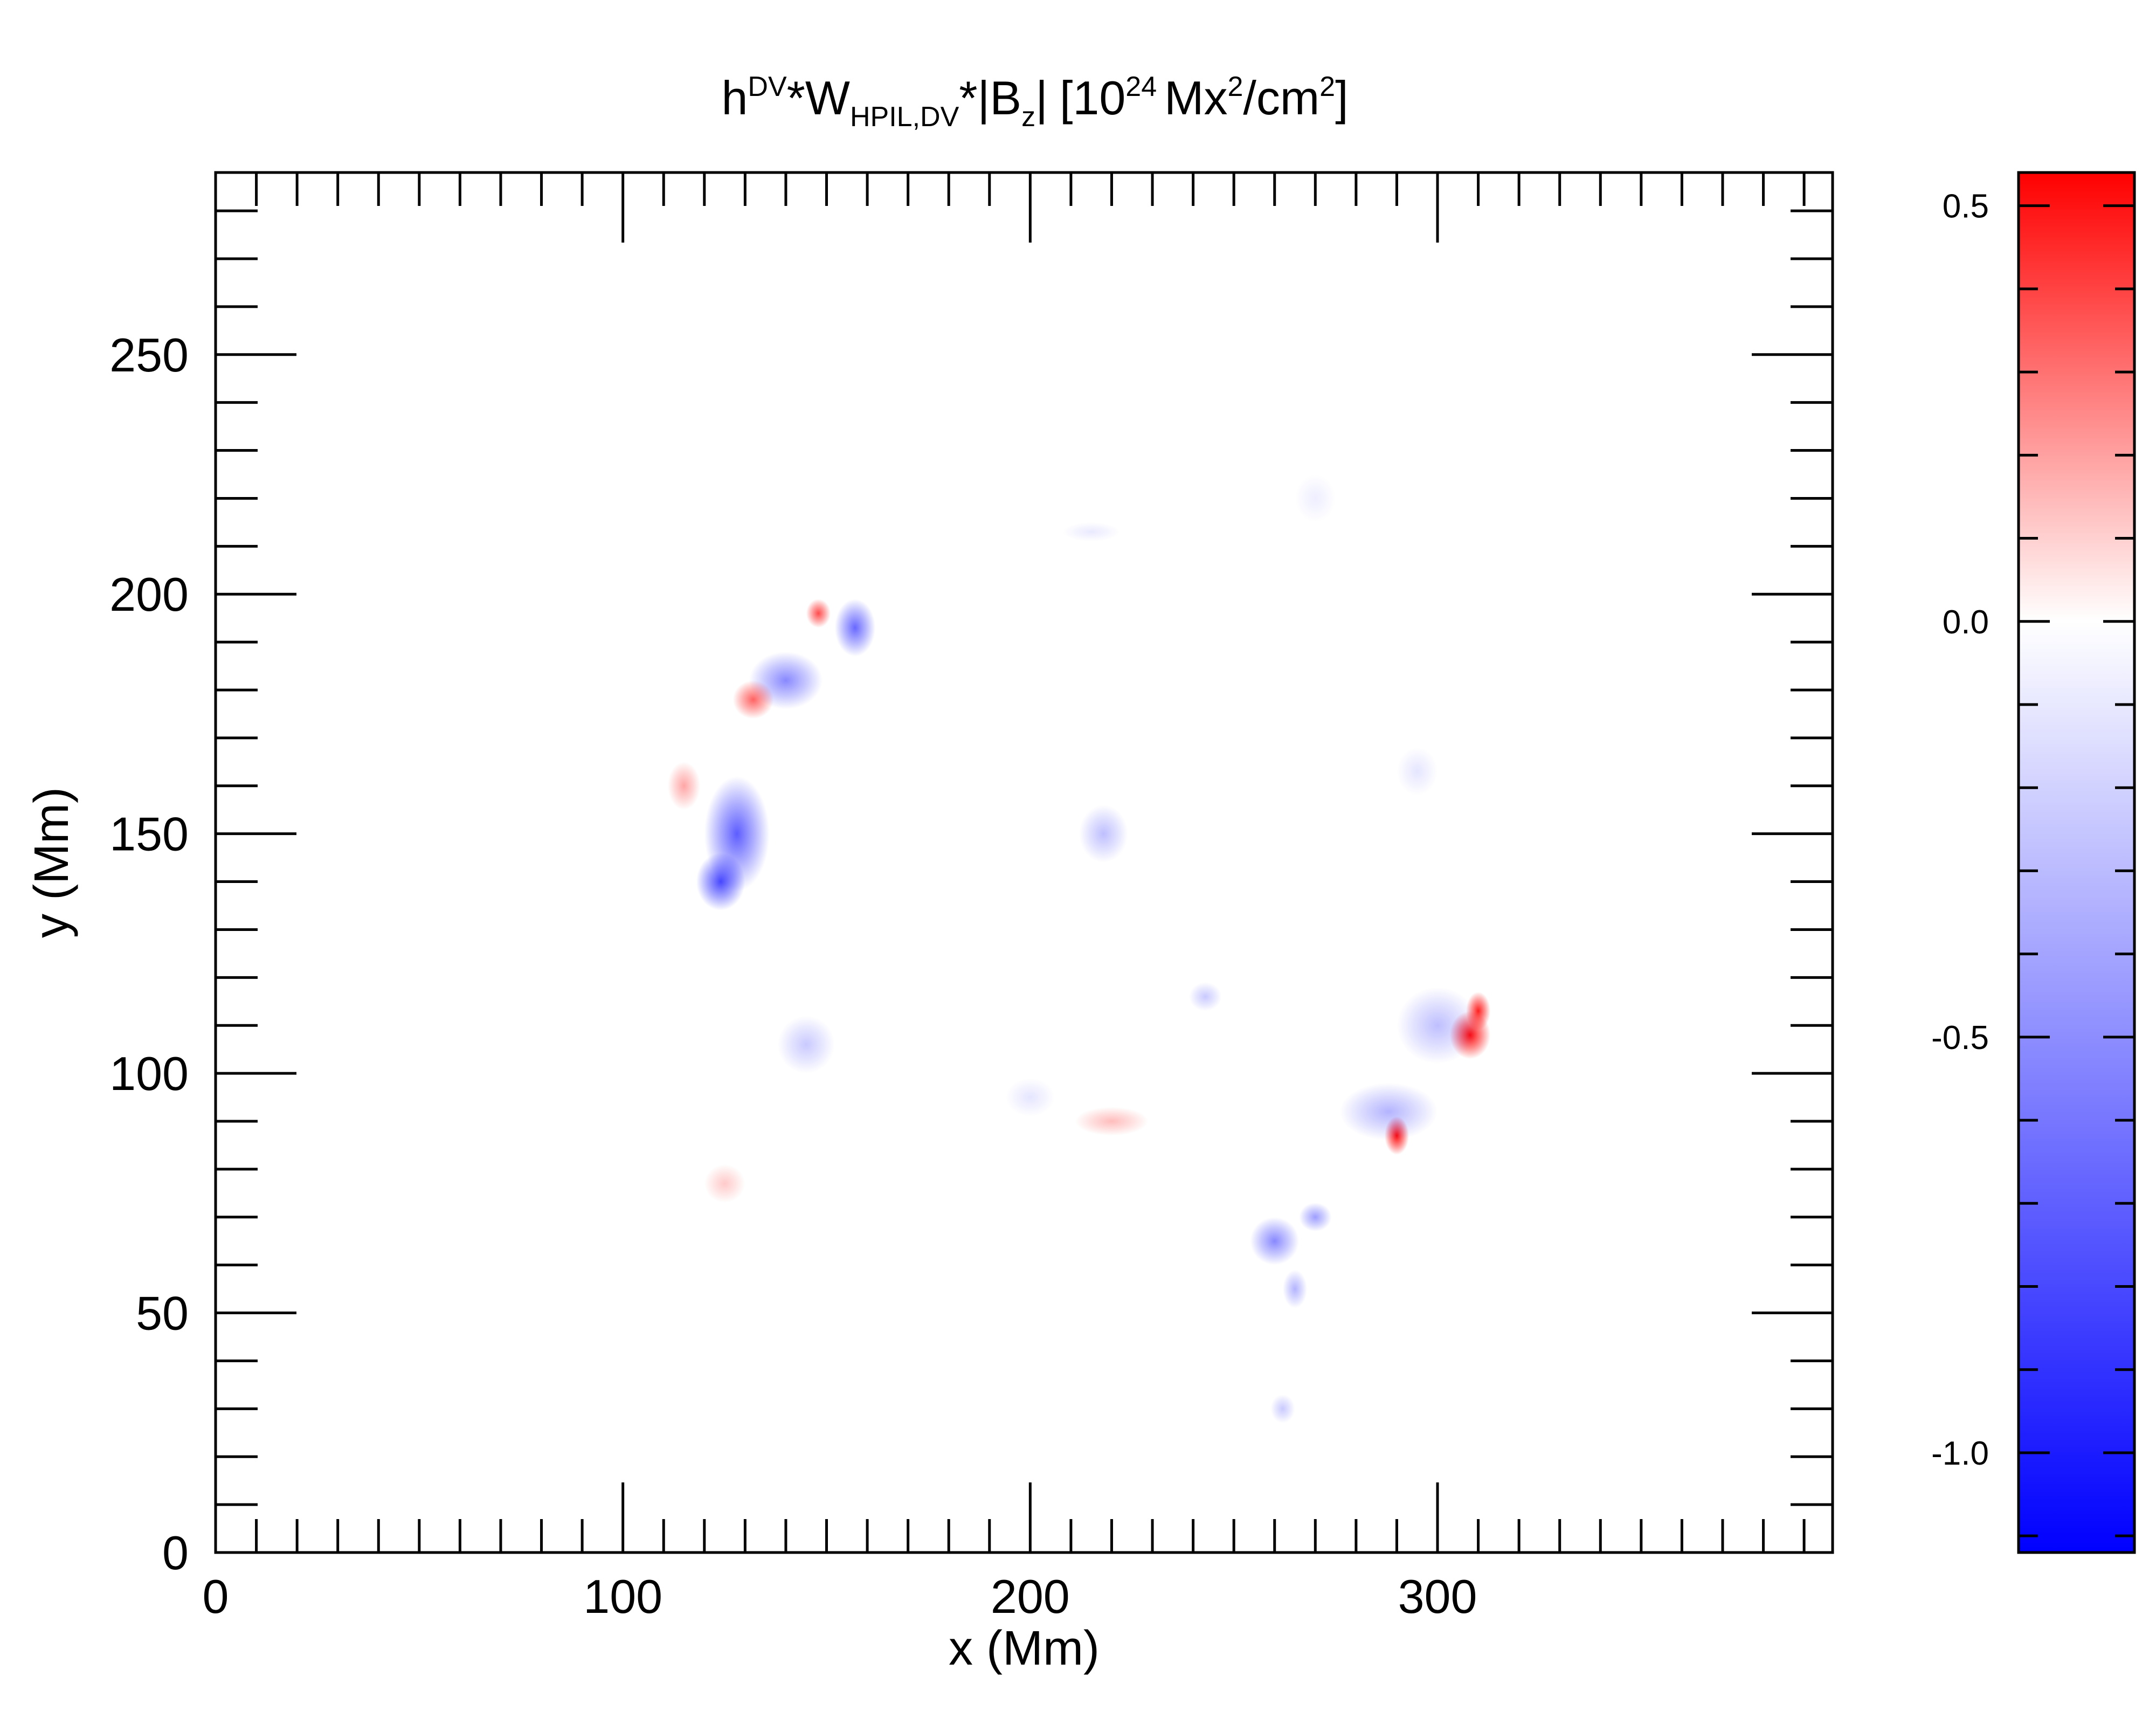 The width and height of the screenshot is (2156, 1725). What do you see at coordinates (1966, 206) in the screenshot?
I see `colorbar-tick-label: 0.5` at bounding box center [1966, 206].